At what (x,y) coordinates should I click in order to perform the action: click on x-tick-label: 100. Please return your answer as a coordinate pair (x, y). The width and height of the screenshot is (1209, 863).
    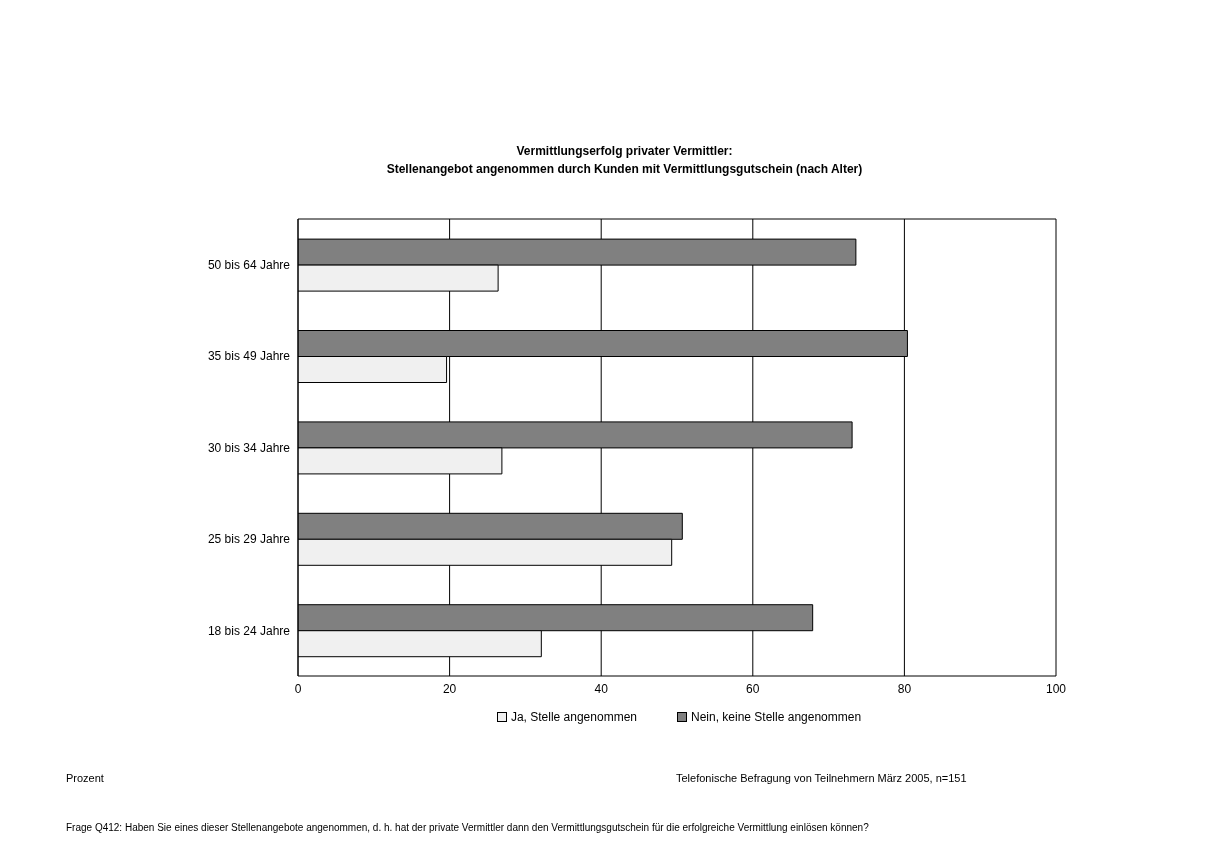
    Looking at the image, I should click on (1056, 688).